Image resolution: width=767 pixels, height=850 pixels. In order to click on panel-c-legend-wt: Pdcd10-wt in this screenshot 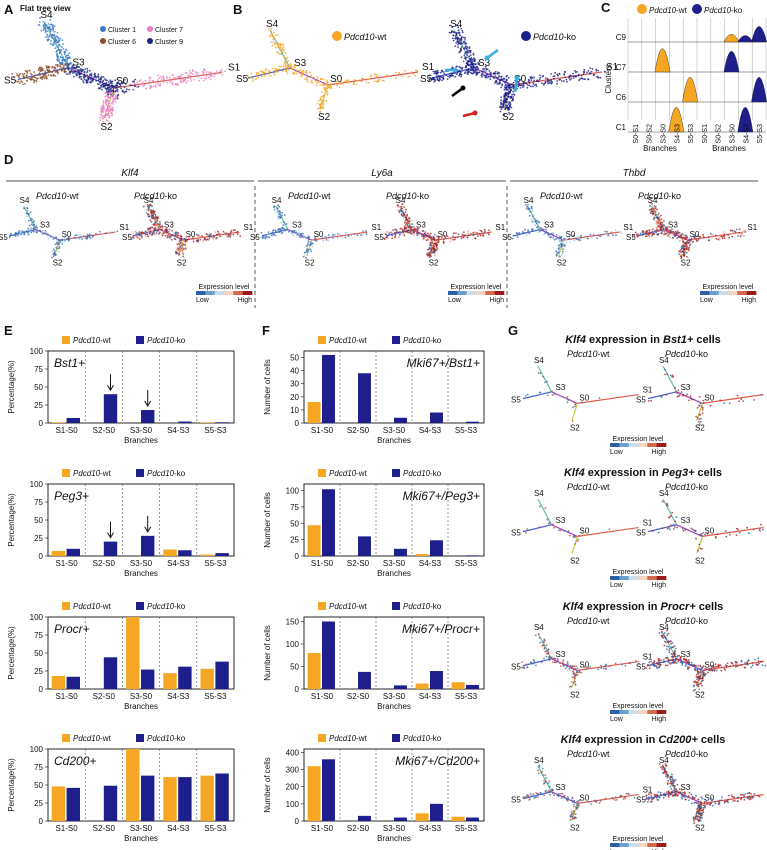, I will do `click(668, 10)`.